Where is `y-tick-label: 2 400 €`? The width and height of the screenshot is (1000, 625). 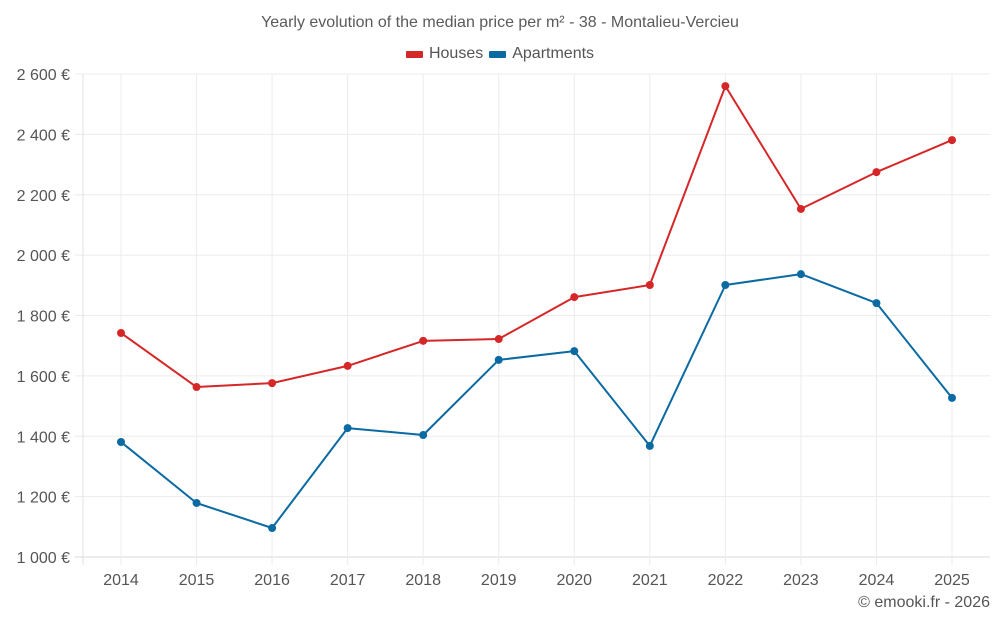
y-tick-label: 2 400 € is located at coordinates (43, 135).